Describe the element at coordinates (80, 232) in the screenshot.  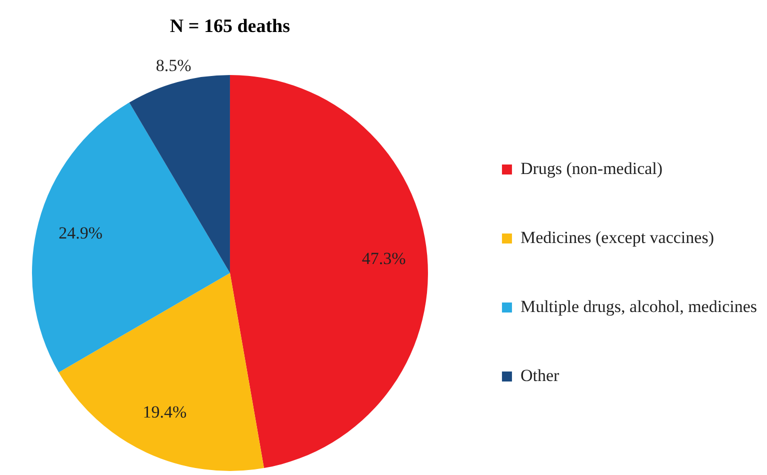
I see `data-label: 24.9%` at that location.